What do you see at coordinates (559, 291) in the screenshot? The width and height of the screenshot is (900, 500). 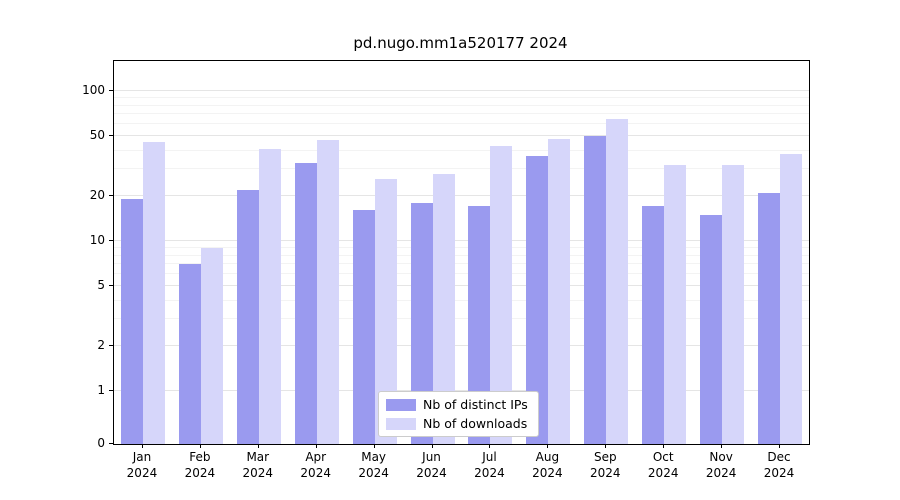 I see `bar-downloads-aug` at bounding box center [559, 291].